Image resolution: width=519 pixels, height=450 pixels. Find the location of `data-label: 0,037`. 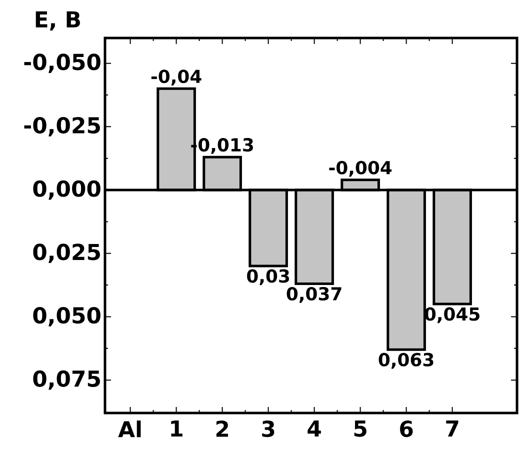

data-label: 0,037 is located at coordinates (314, 294).